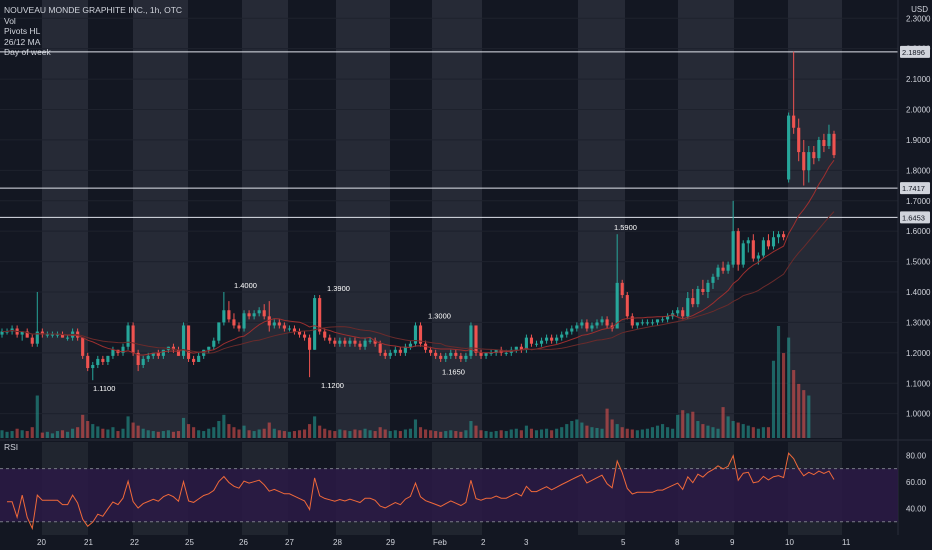  I want to click on x-tick-label: 2, so click(483, 542).